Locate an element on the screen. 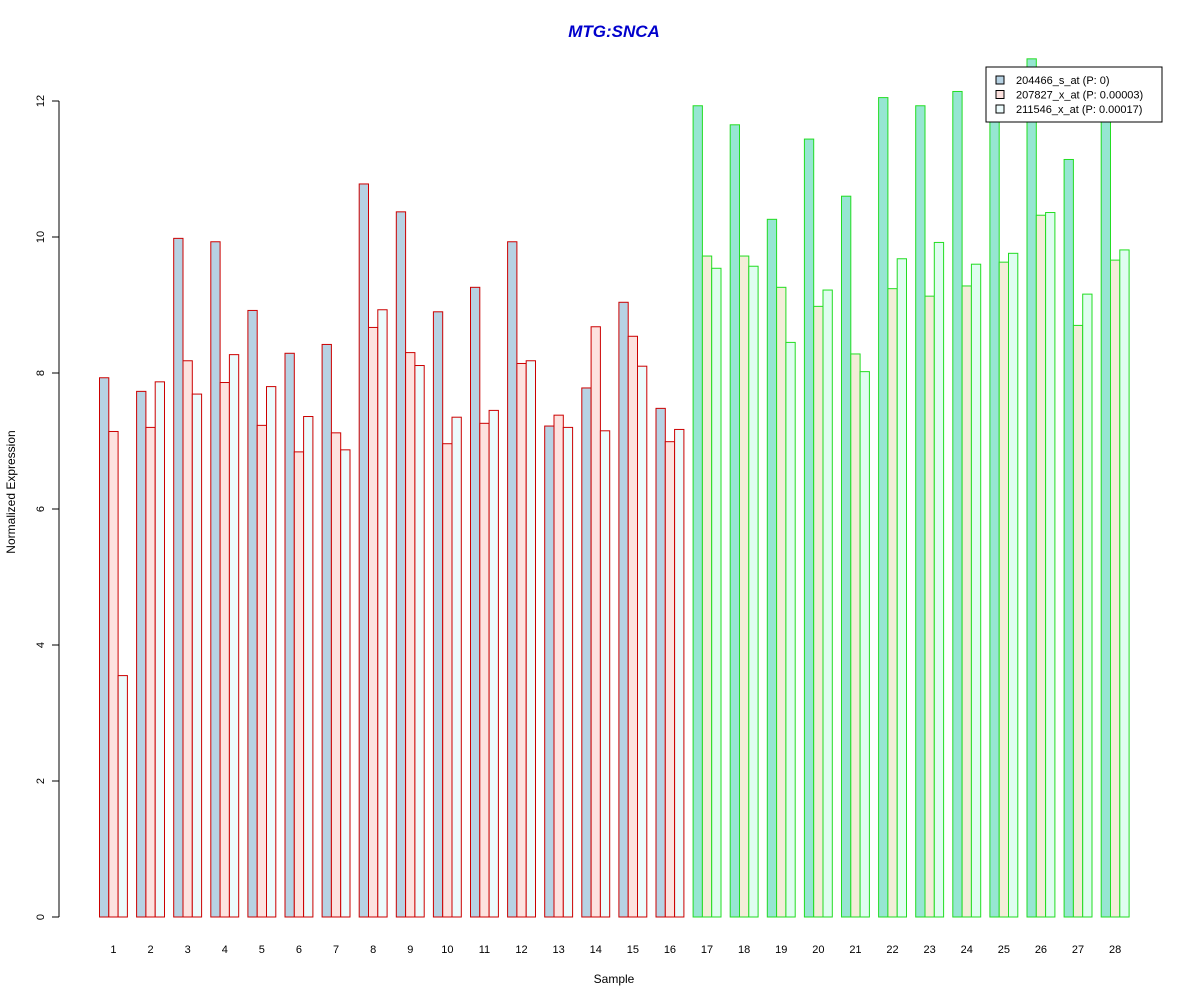 The width and height of the screenshot is (1200, 1005). x-tick-label: 2 is located at coordinates (150, 950).